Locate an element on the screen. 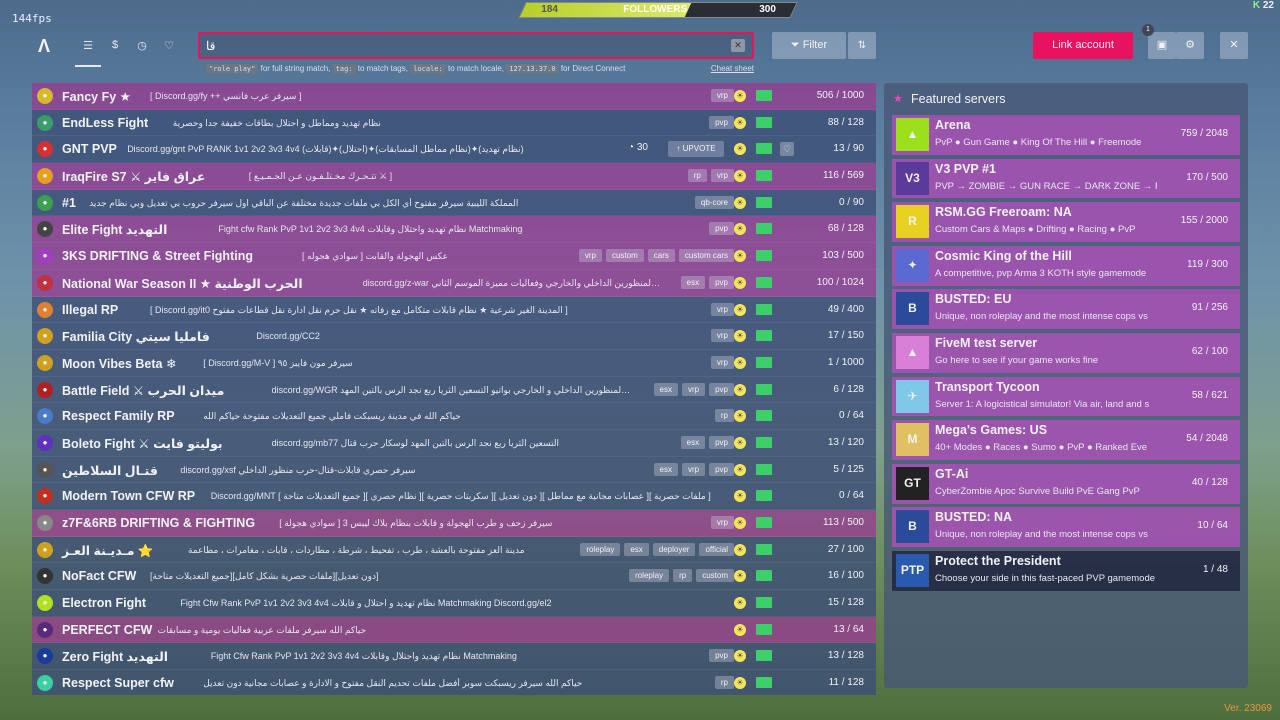 The image size is (1280, 720). server-tag: custom cars is located at coordinates (706, 256).